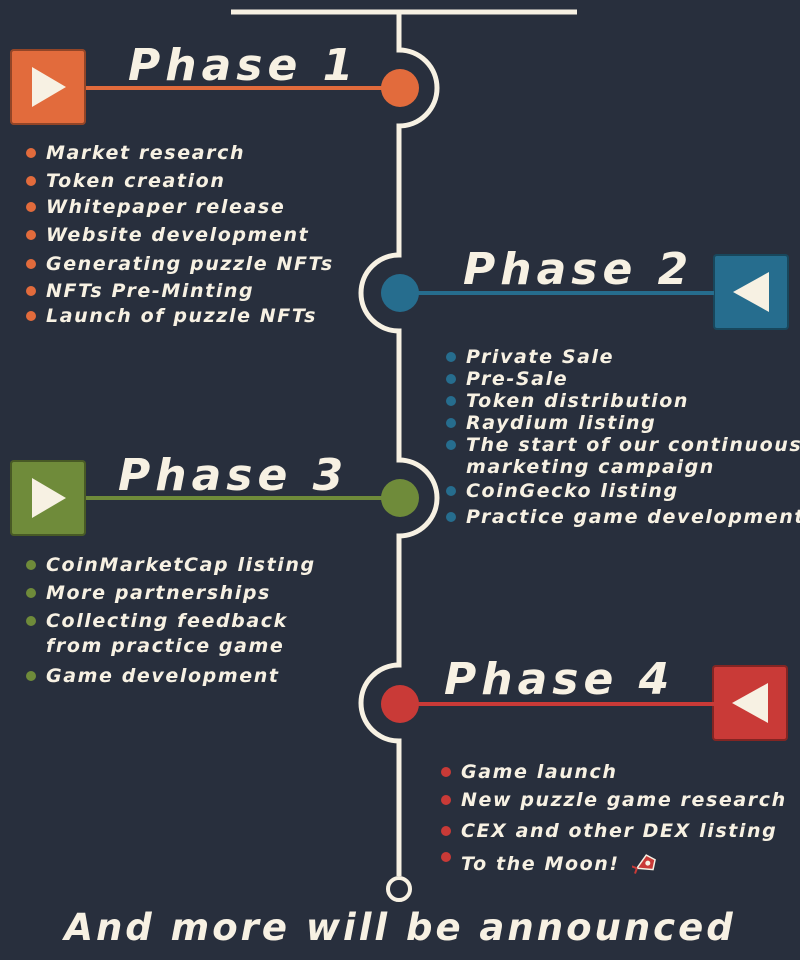  What do you see at coordinates (171, 676) in the screenshot?
I see `list-item: Game development` at bounding box center [171, 676].